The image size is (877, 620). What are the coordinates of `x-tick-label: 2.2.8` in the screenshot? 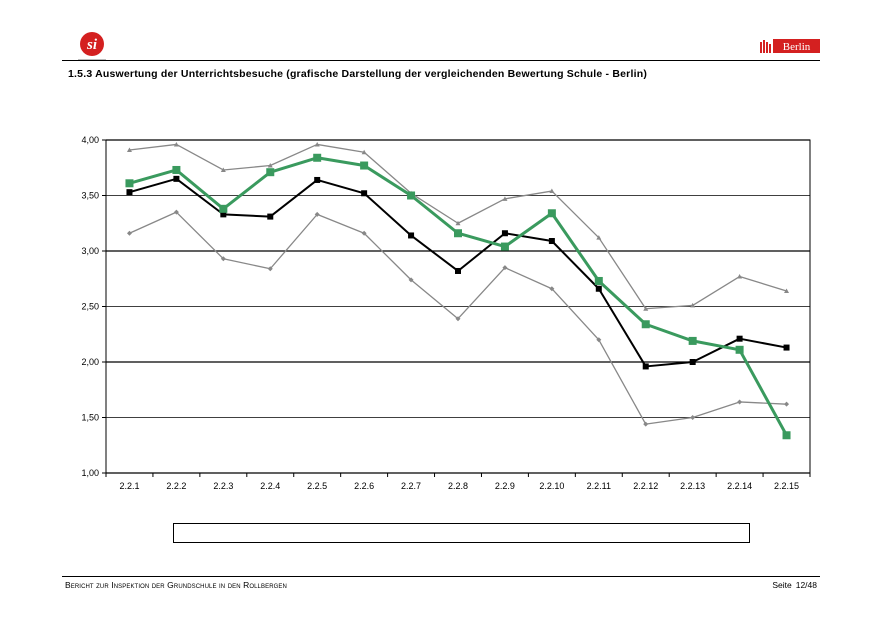 It's located at (458, 486).